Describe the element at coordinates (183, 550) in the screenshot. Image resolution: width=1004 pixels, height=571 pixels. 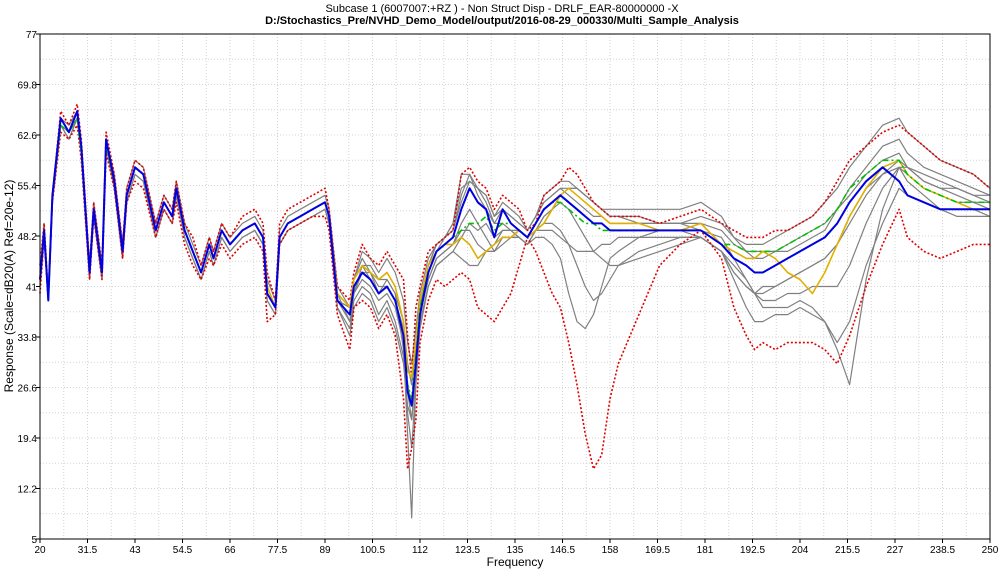
I see `x-tick-label: 54.5` at that location.